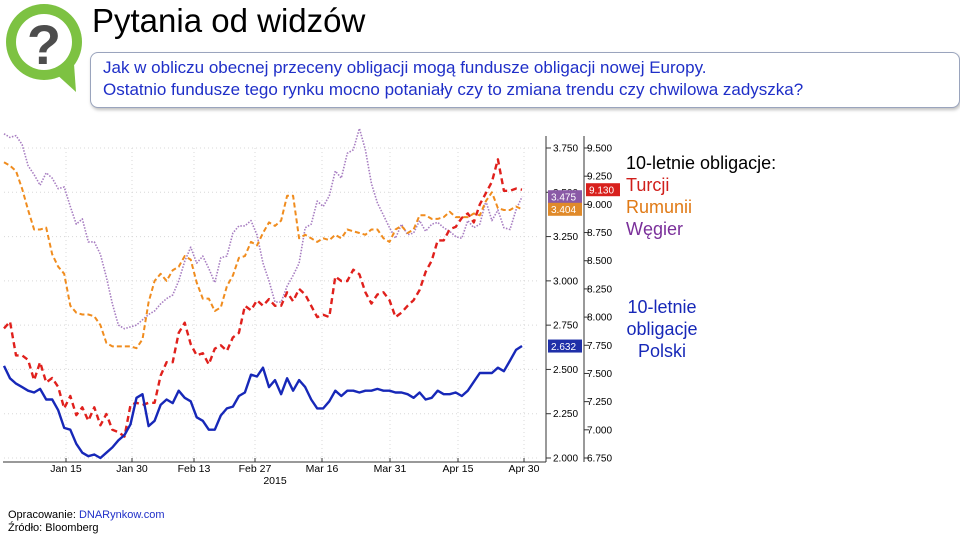  I want to click on outer-y-tick-label: 8.250, so click(599, 289).